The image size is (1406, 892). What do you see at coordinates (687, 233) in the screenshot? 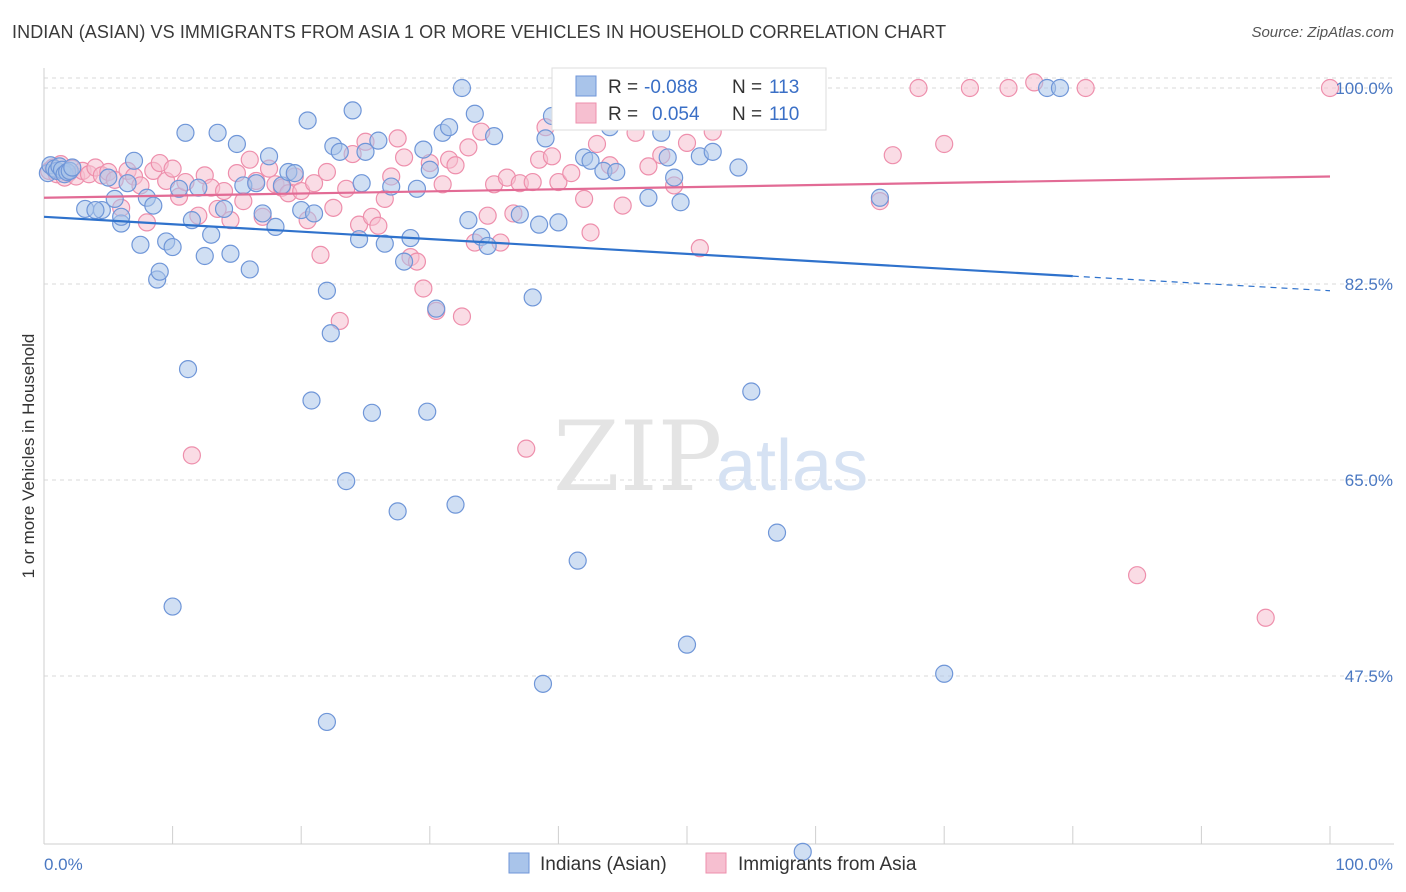
I see `trend-lines` at bounding box center [687, 233].